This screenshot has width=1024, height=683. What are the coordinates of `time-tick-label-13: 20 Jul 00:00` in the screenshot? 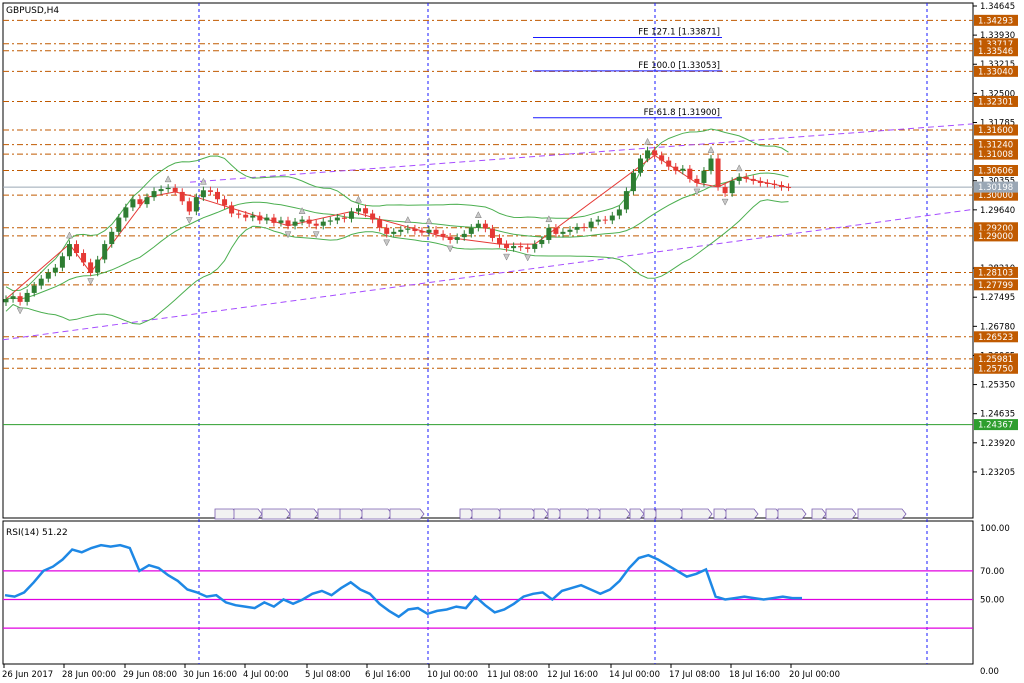 It's located at (814, 675).